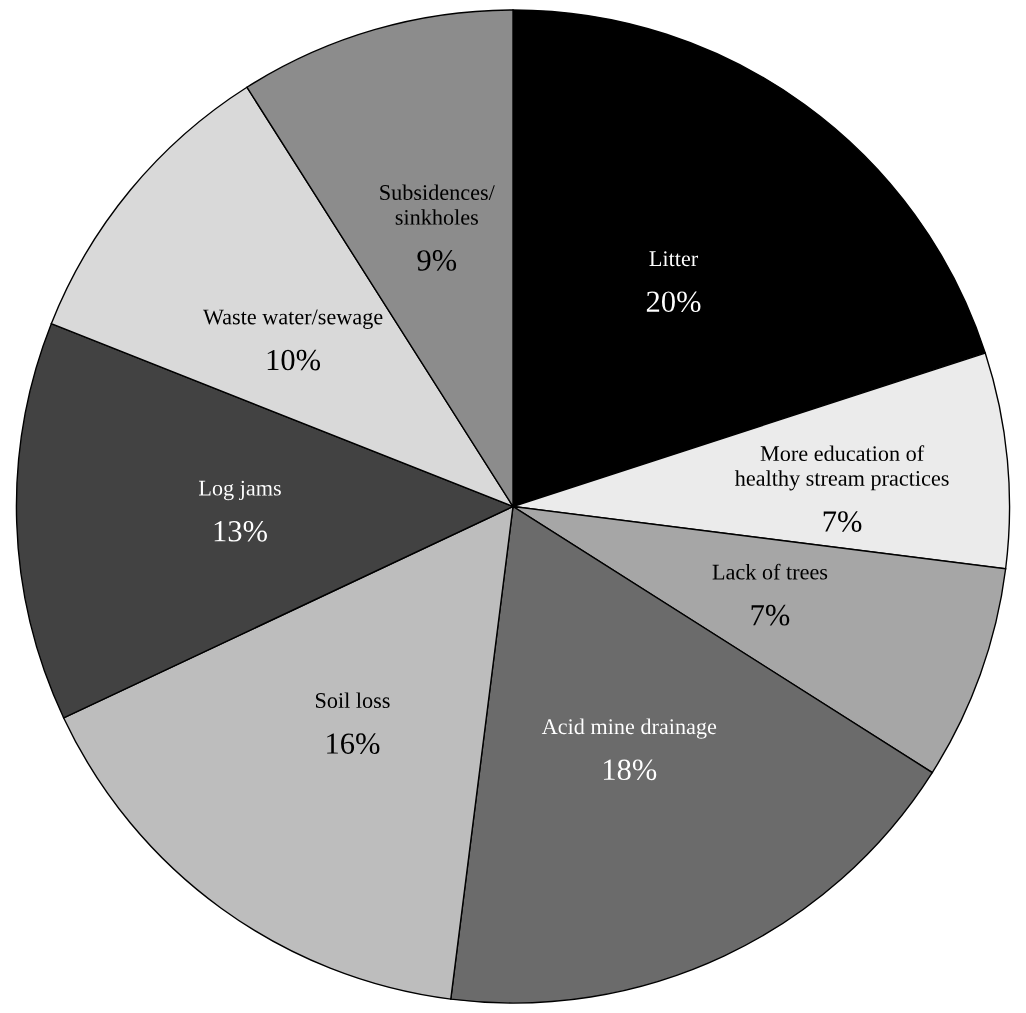 The width and height of the screenshot is (1026, 1013). I want to click on slice-label: Waste water/sewage, so click(292, 319).